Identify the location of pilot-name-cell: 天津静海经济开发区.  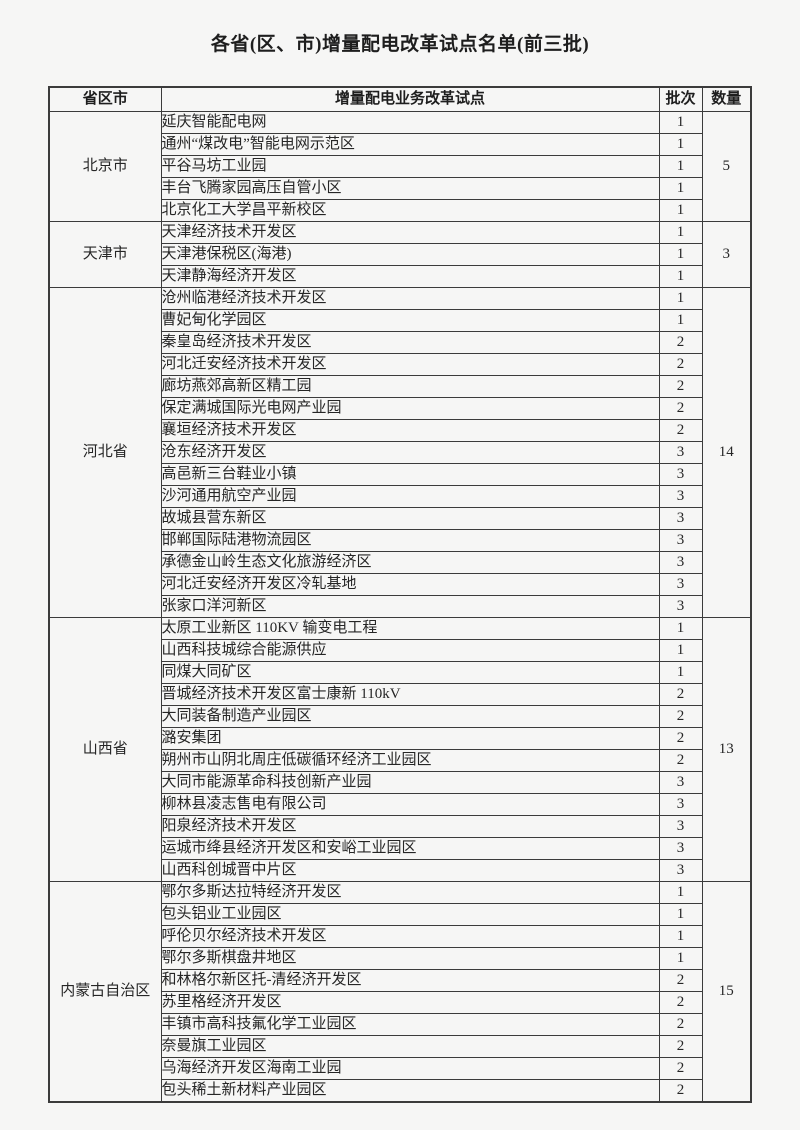
(410, 276).